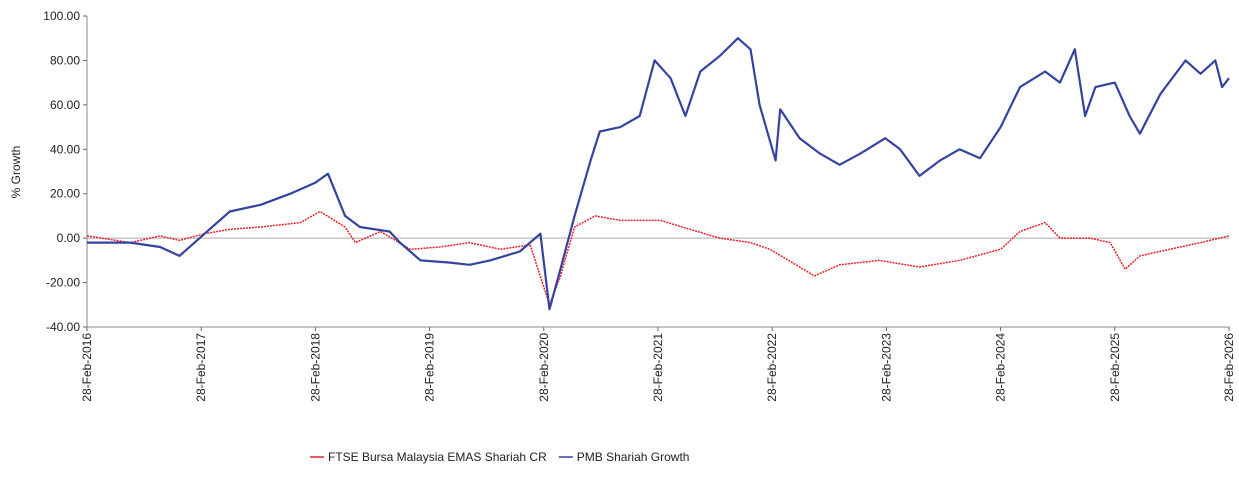 Image resolution: width=1239 pixels, height=484 pixels. What do you see at coordinates (65, 105) in the screenshot?
I see `y-tick-label: 60.00` at bounding box center [65, 105].